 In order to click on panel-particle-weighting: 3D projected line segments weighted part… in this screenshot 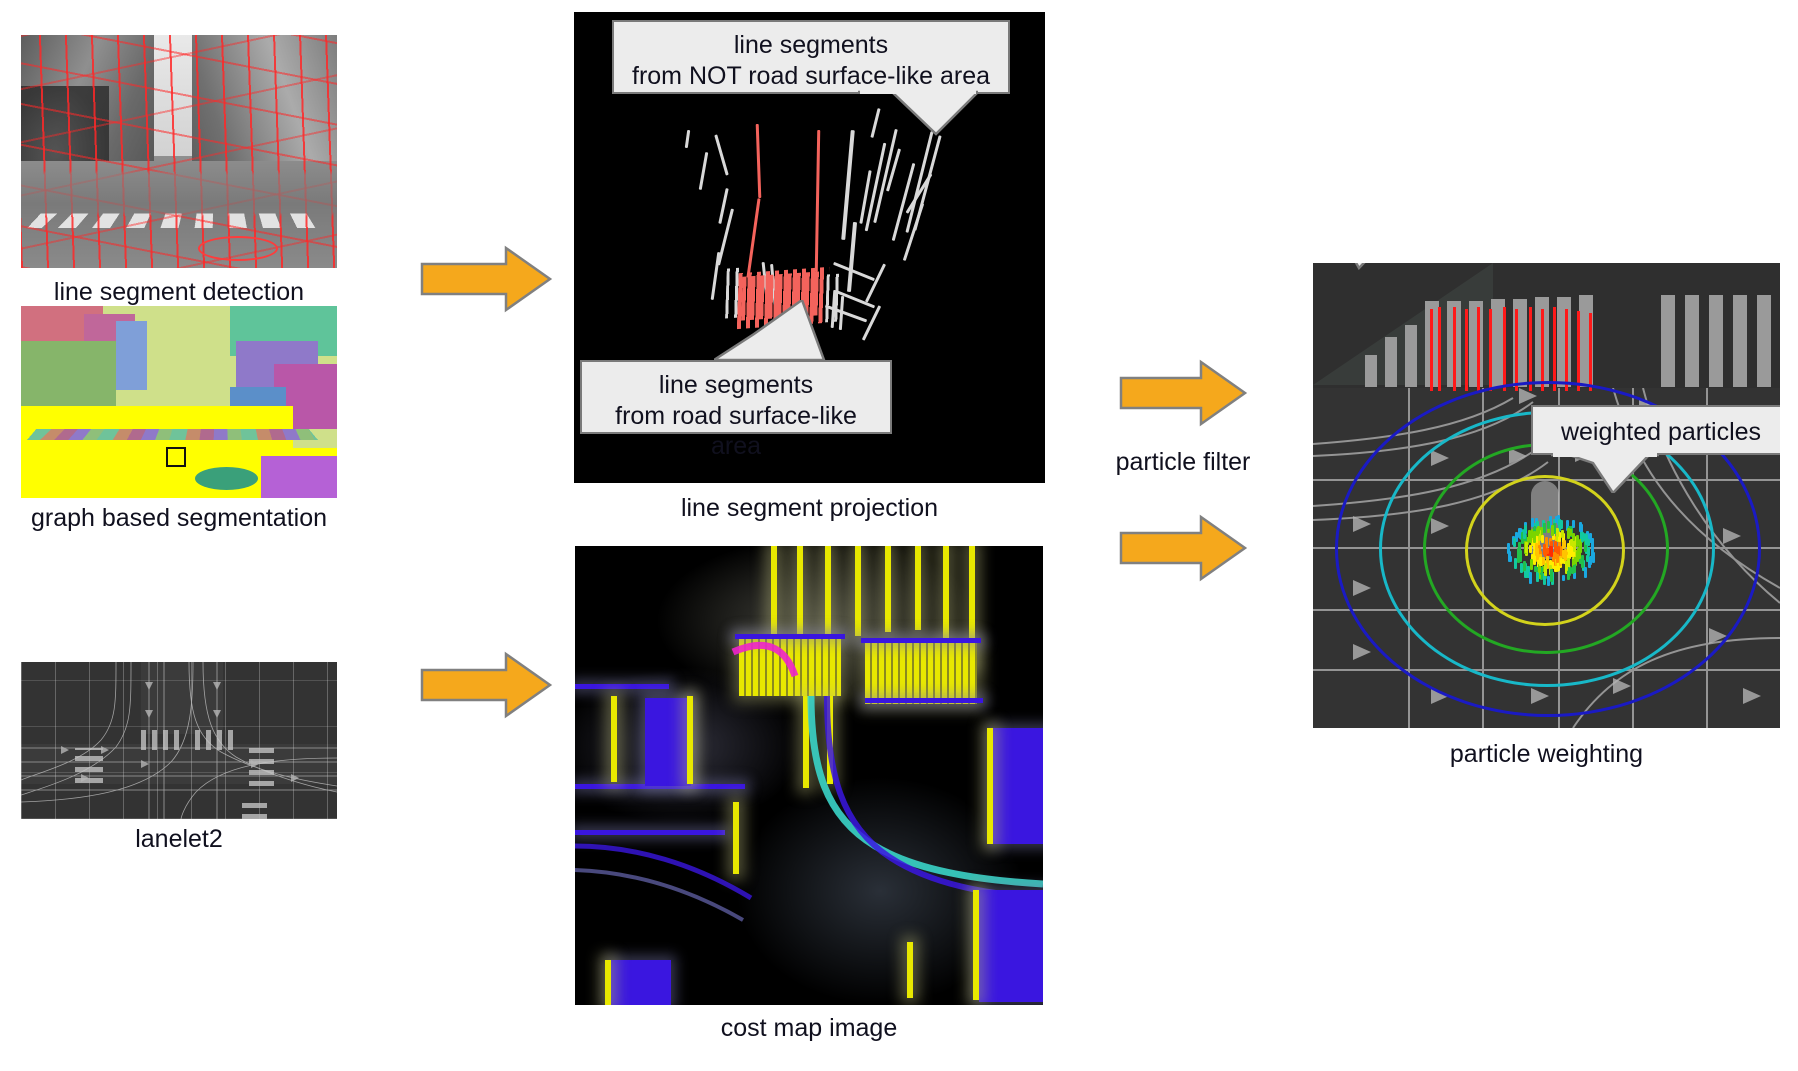, I will do `click(1546, 495)`.